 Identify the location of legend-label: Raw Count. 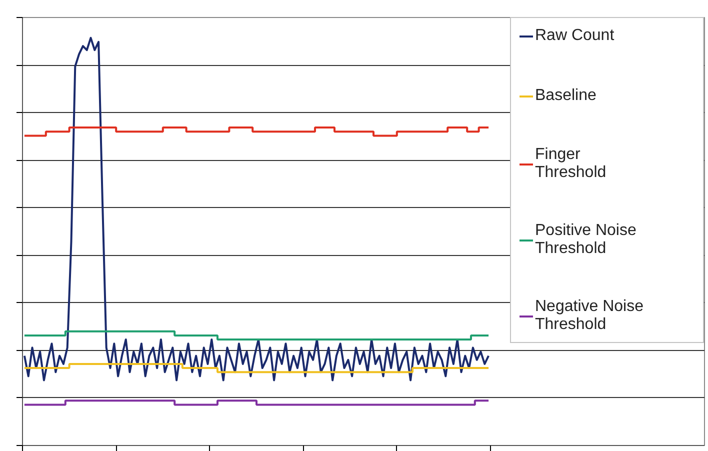
(575, 36).